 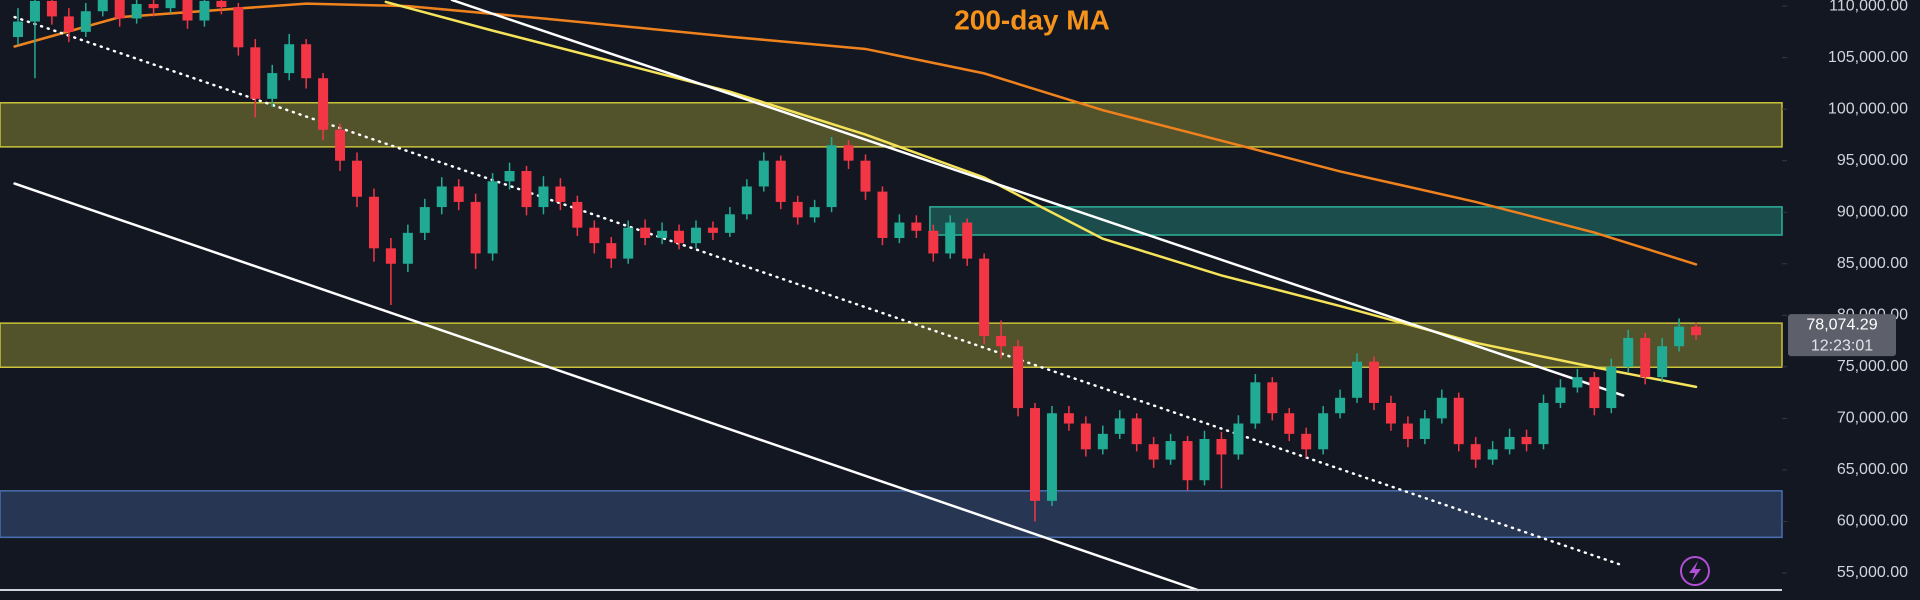 I want to click on y-tick-label: 60,000.00, so click(x=1872, y=521).